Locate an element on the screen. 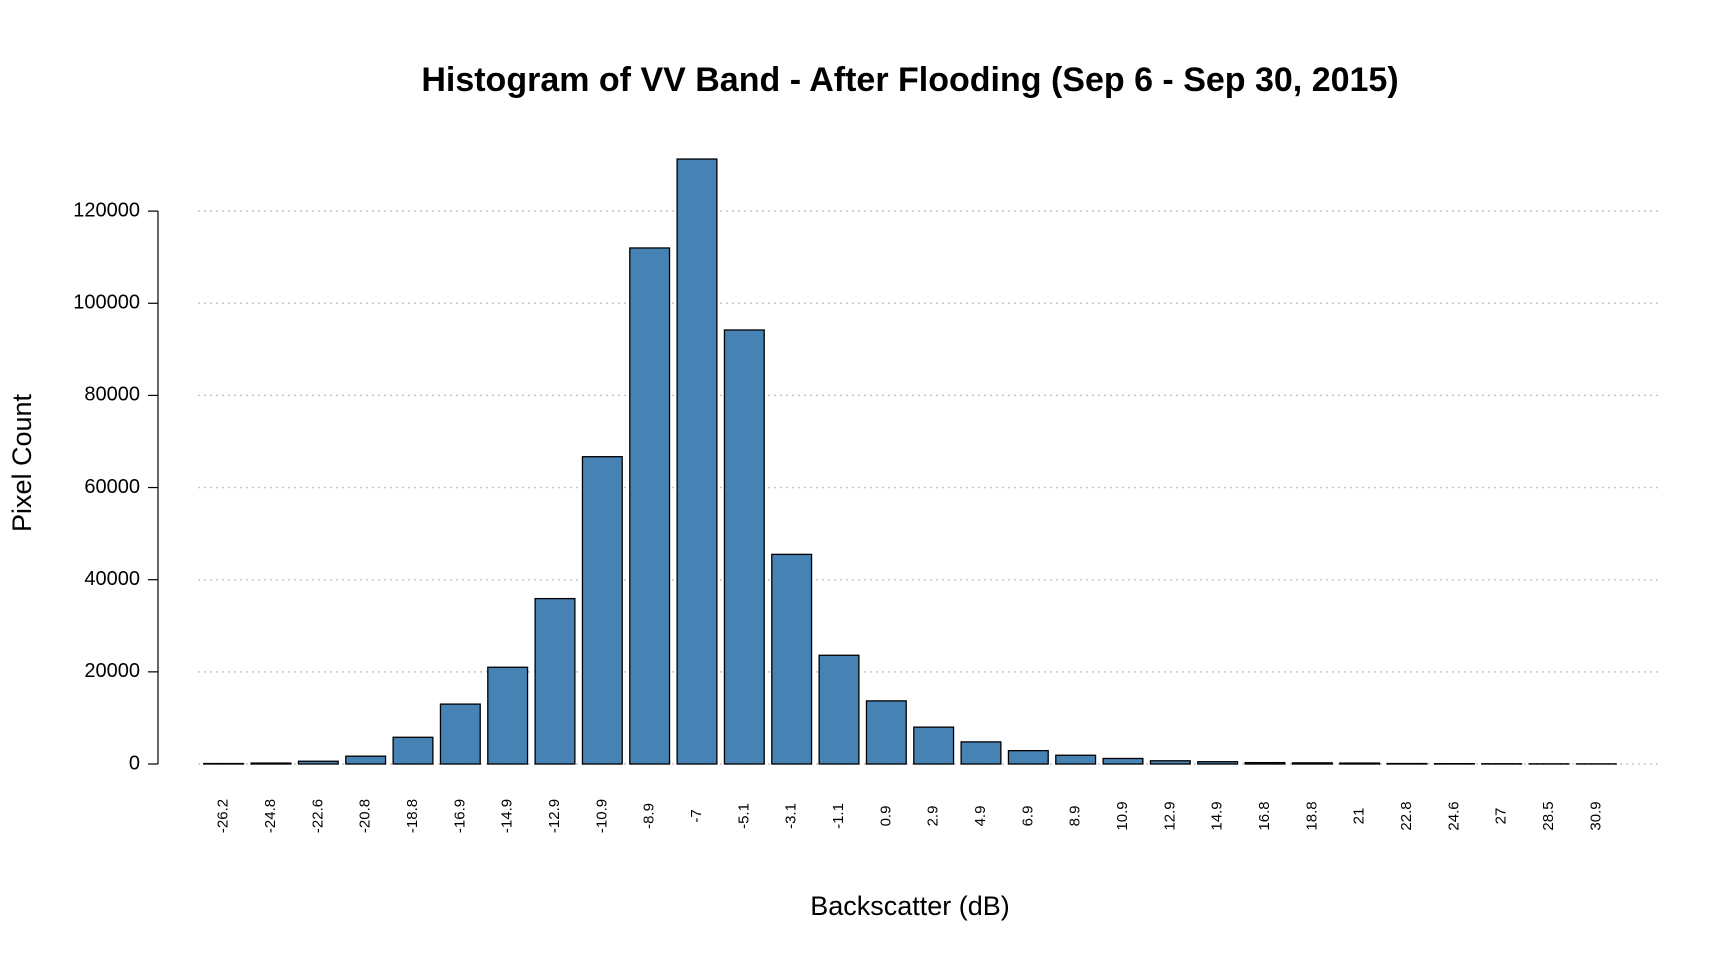 The height and width of the screenshot is (960, 1728). x-tick-label: 16.8 is located at coordinates (1264, 815).